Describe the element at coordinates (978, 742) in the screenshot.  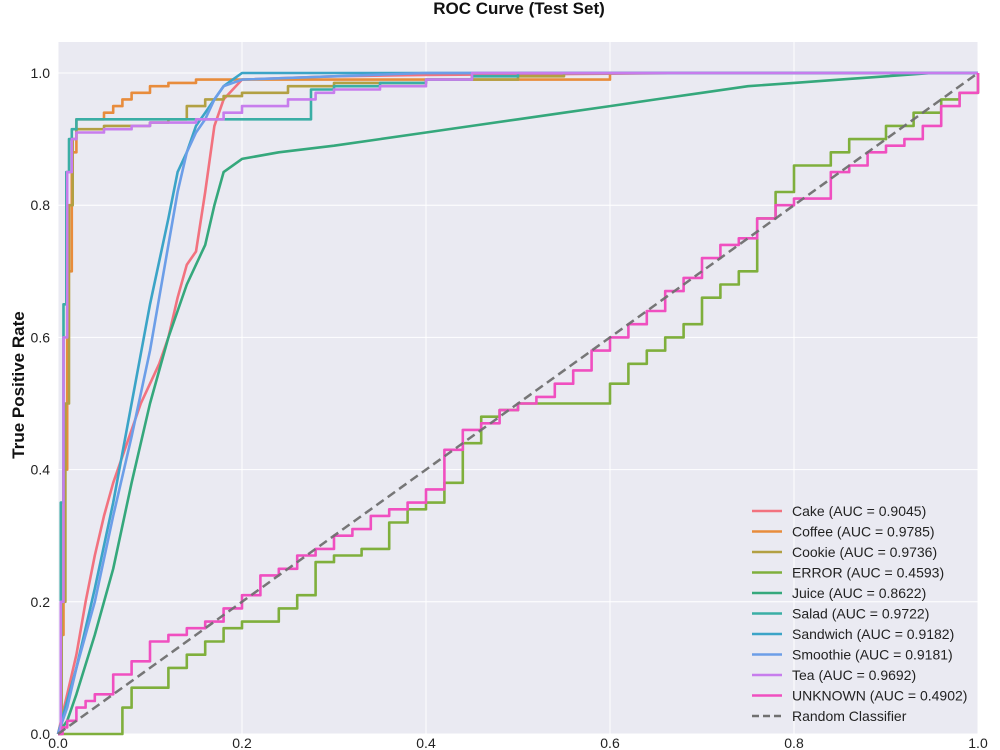
I see `x-tick-label: 1.0` at that location.